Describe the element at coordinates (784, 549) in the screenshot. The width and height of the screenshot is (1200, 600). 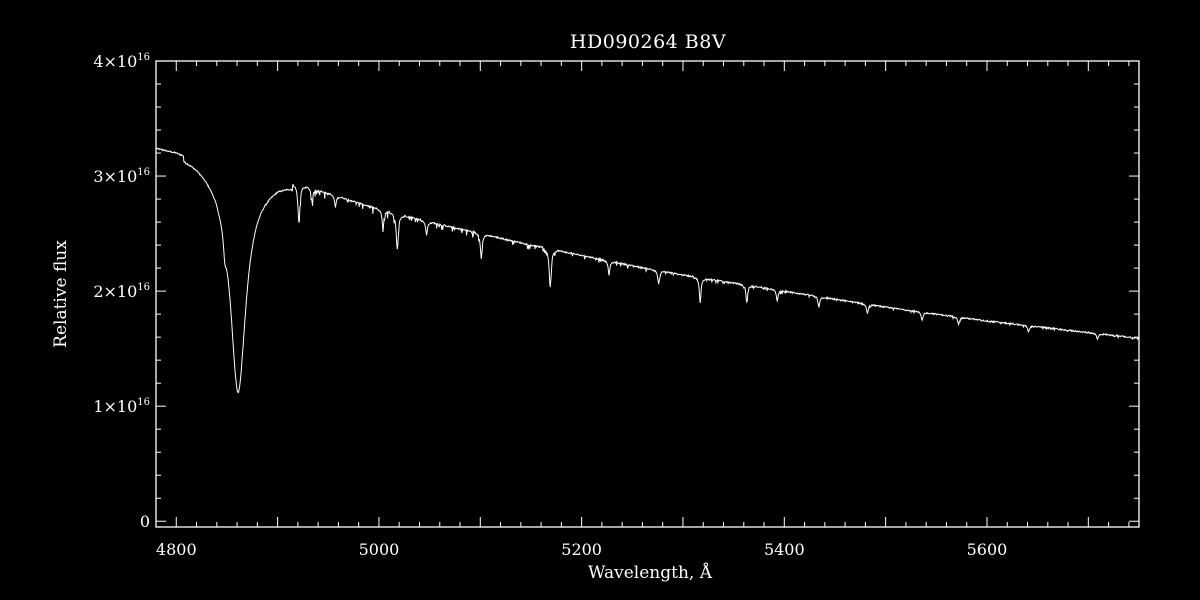
I see `x-tick-label: 5400` at that location.